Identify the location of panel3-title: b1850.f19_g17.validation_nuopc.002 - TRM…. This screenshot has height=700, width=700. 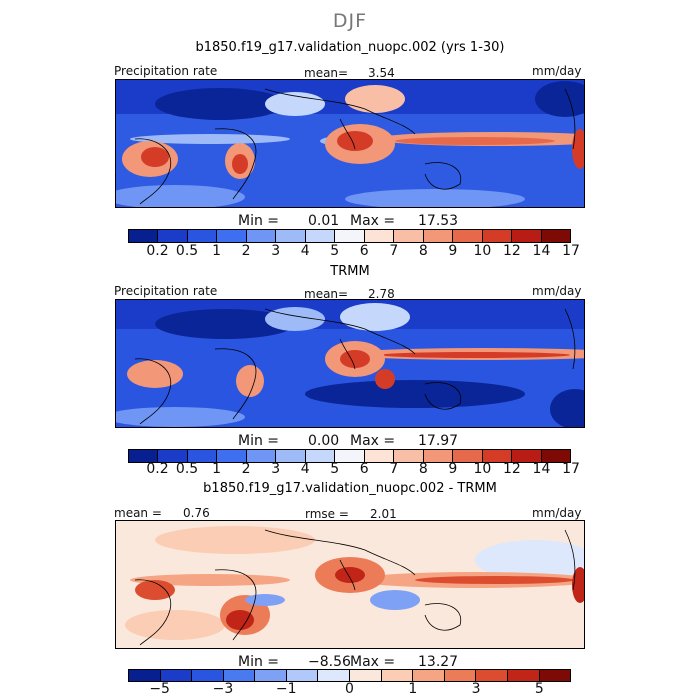
(350, 488).